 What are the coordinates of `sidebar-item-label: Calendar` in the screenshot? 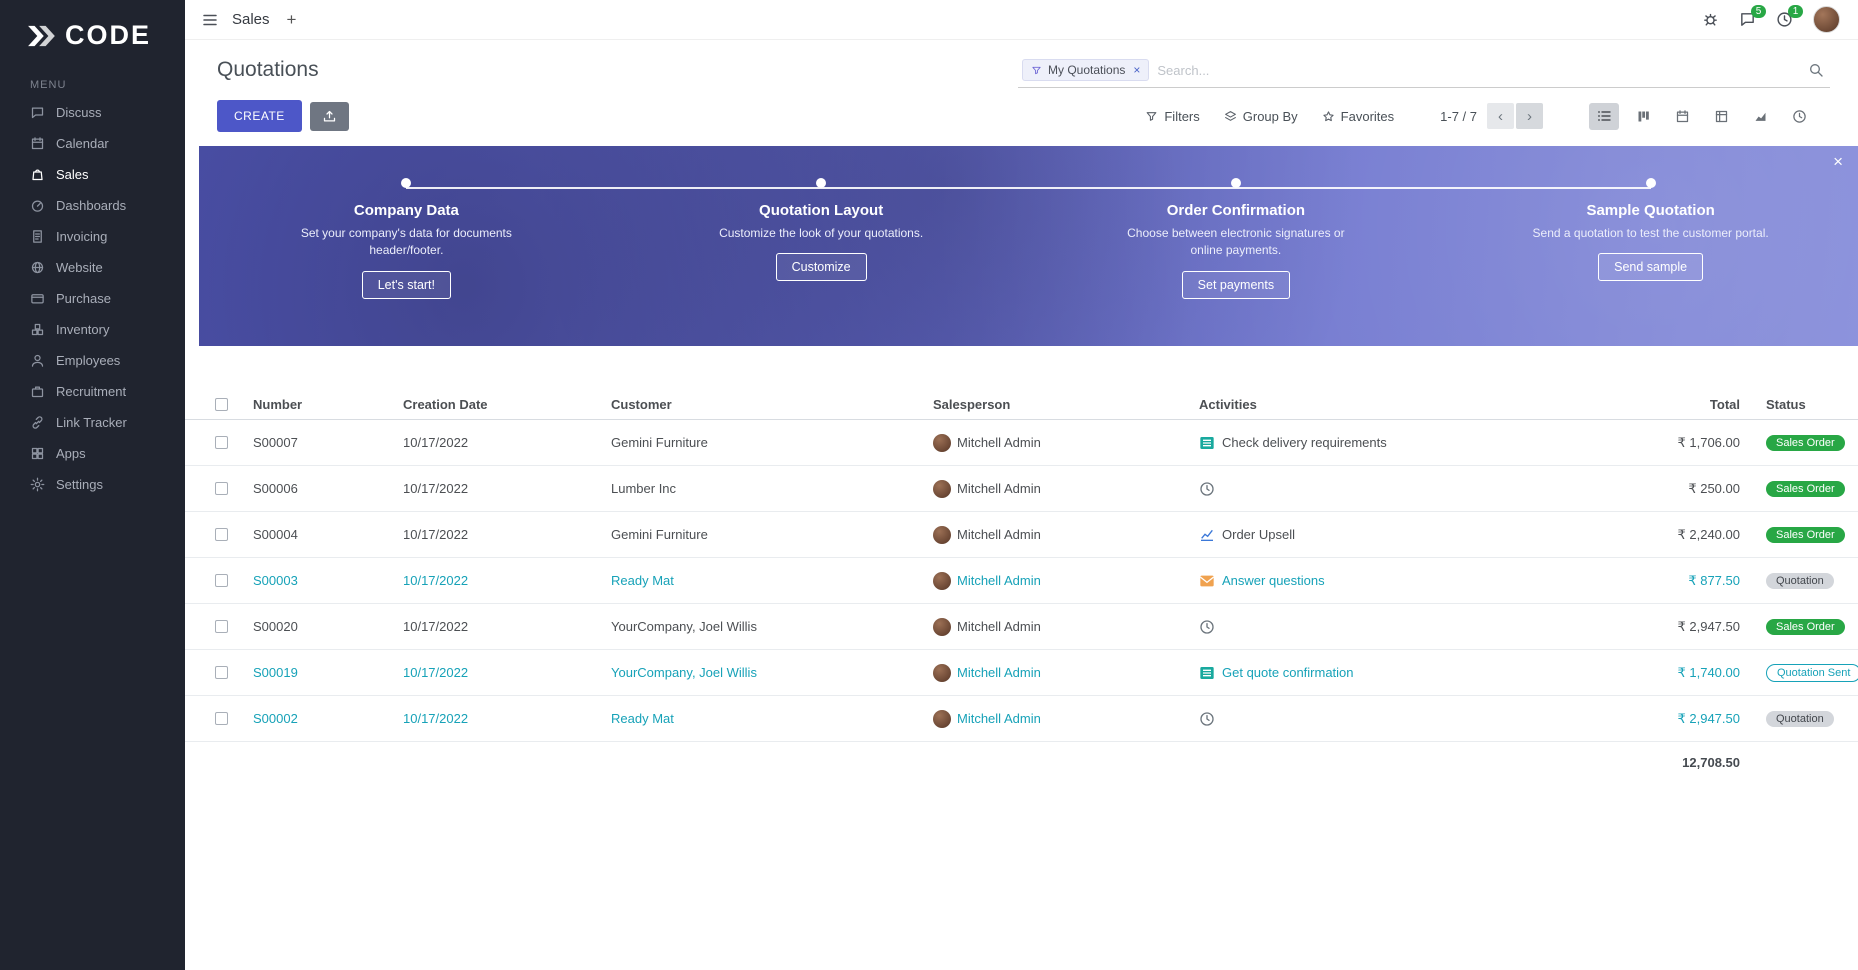 It's located at (82, 143).